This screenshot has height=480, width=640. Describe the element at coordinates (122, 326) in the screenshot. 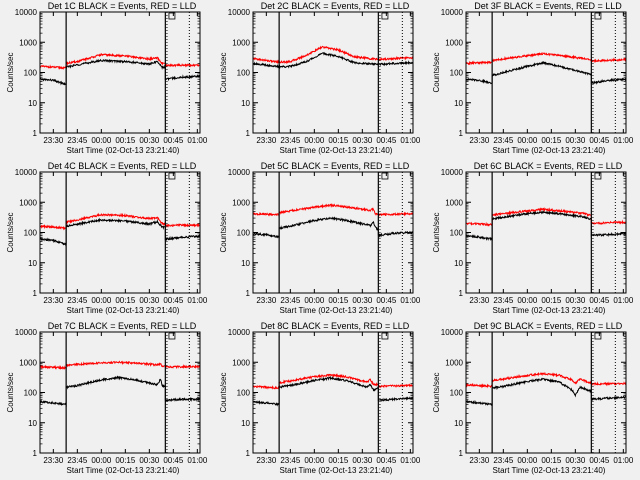

I see `panel-title: Det 7C BLACK = Events, RED = LLD` at that location.